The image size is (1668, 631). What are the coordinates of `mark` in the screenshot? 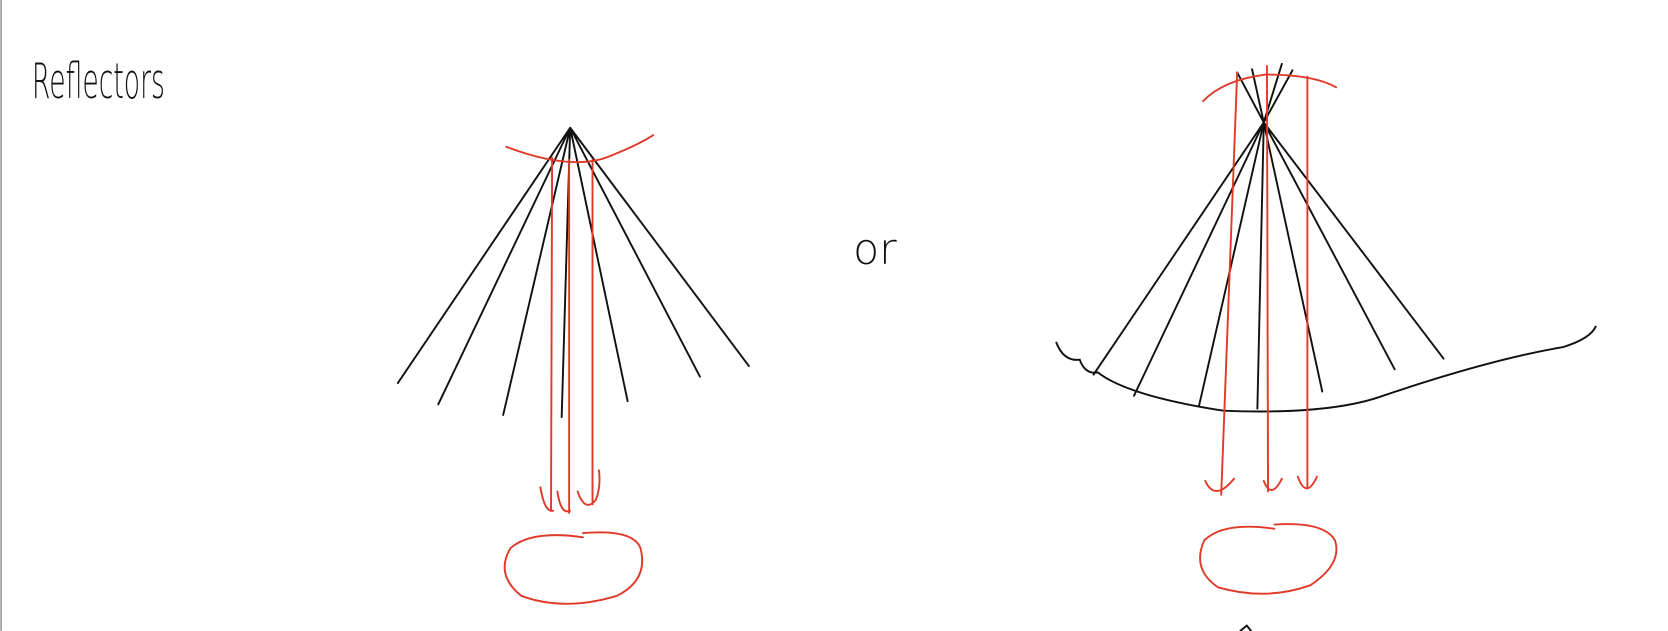 It's located at (1245, 627).